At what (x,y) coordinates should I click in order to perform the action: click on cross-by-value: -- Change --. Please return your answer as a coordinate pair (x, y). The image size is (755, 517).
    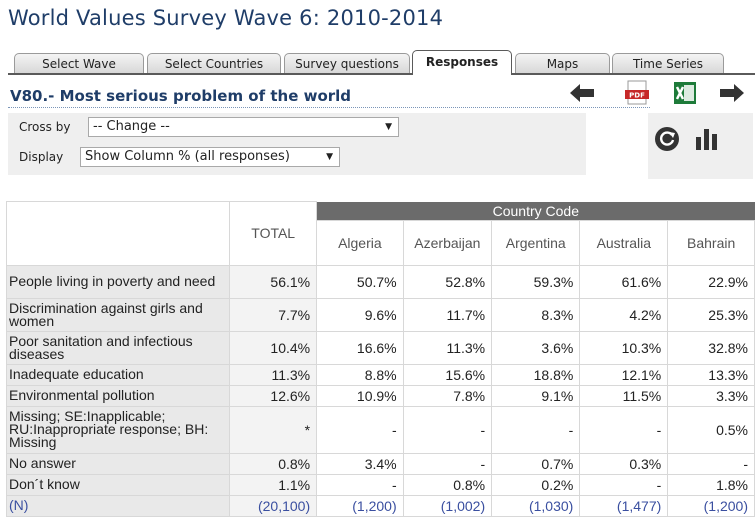
    Looking at the image, I should click on (131, 126).